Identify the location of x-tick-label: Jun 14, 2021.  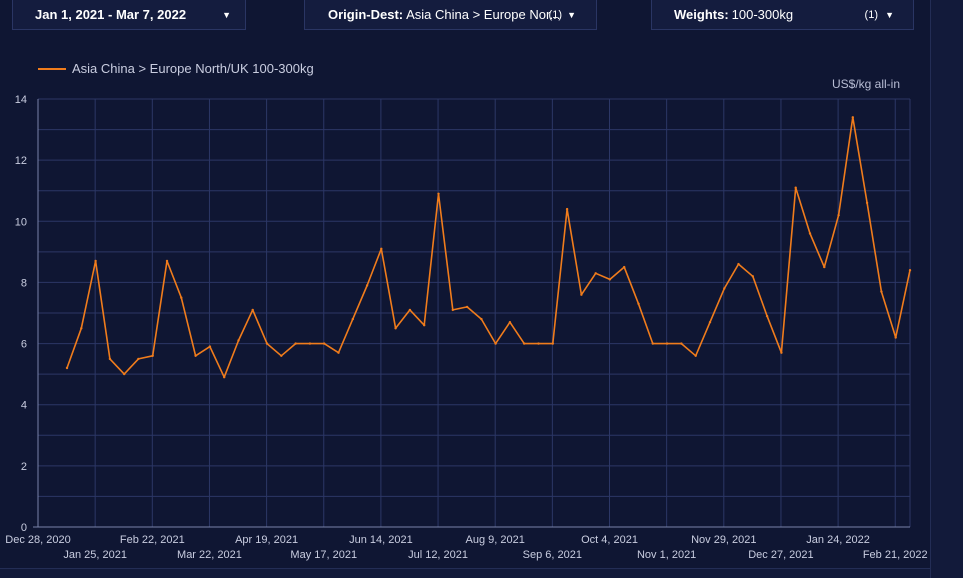
(381, 540).